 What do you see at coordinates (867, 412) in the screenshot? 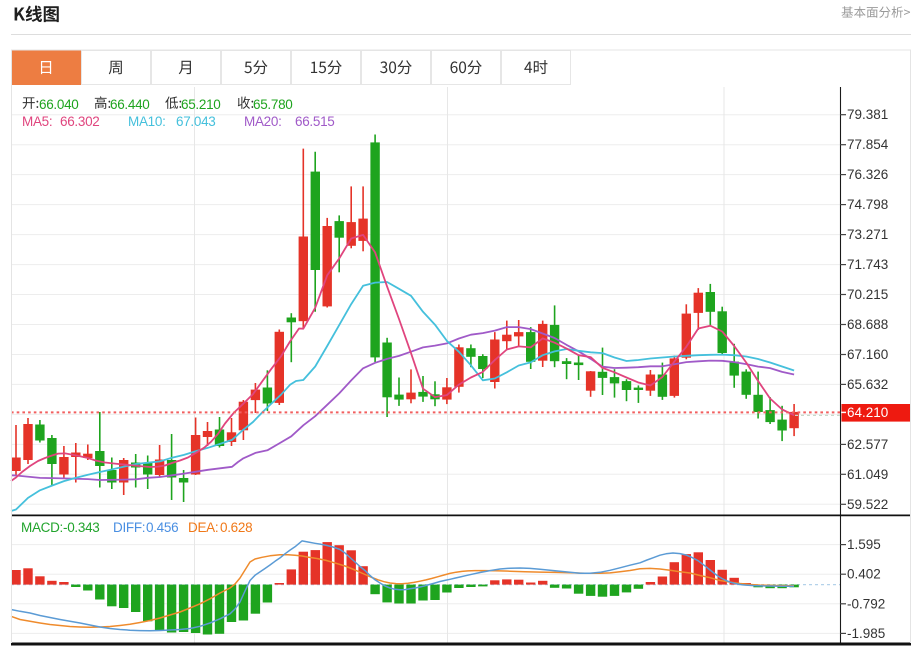
I see `svg-text: 64.210` at bounding box center [867, 412].